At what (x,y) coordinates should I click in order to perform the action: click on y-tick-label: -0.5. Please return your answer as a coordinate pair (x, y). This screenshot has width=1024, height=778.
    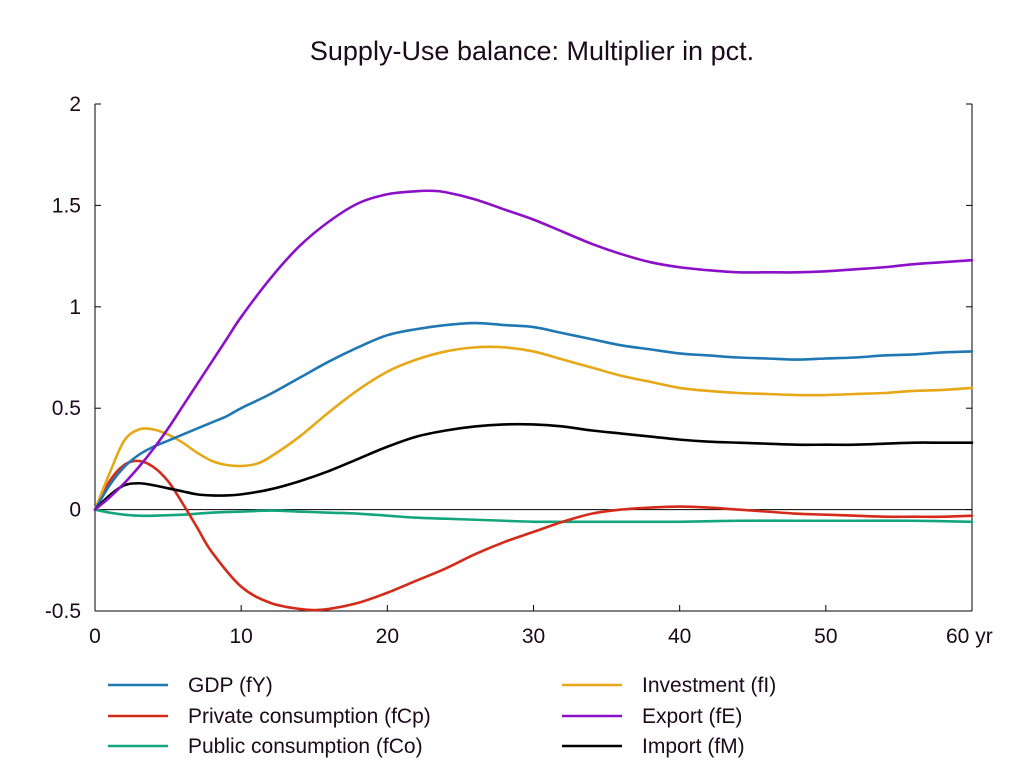
    Looking at the image, I should click on (63, 611).